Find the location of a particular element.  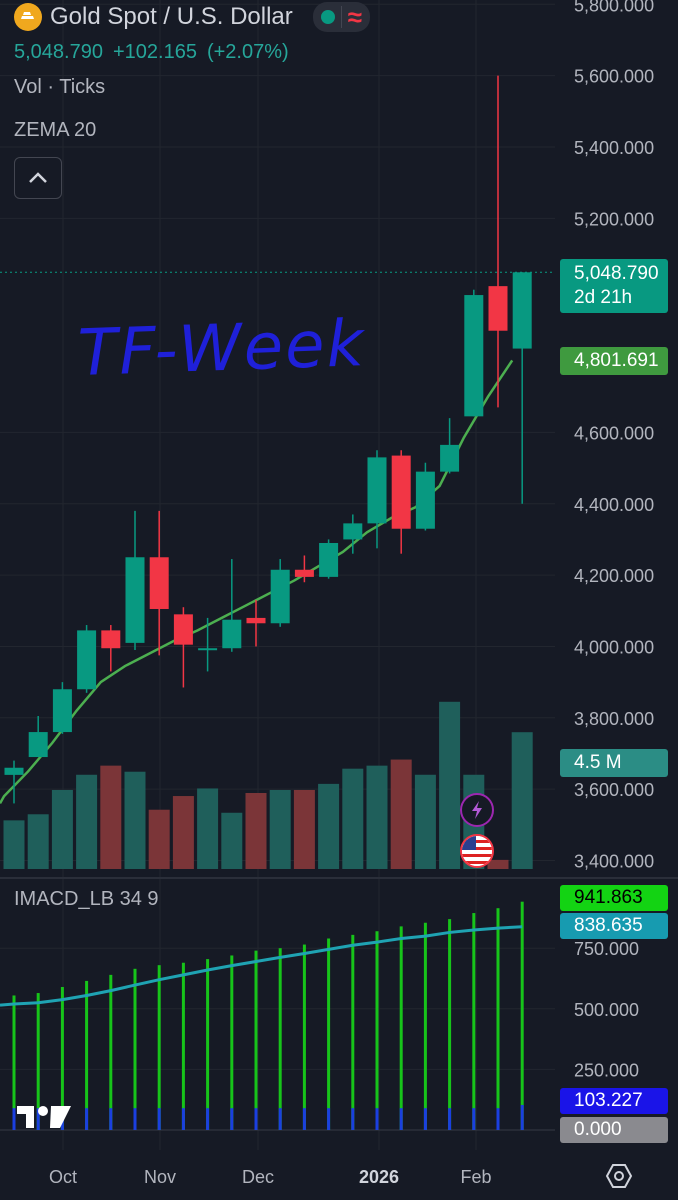

us-flag-icon is located at coordinates (477, 851).